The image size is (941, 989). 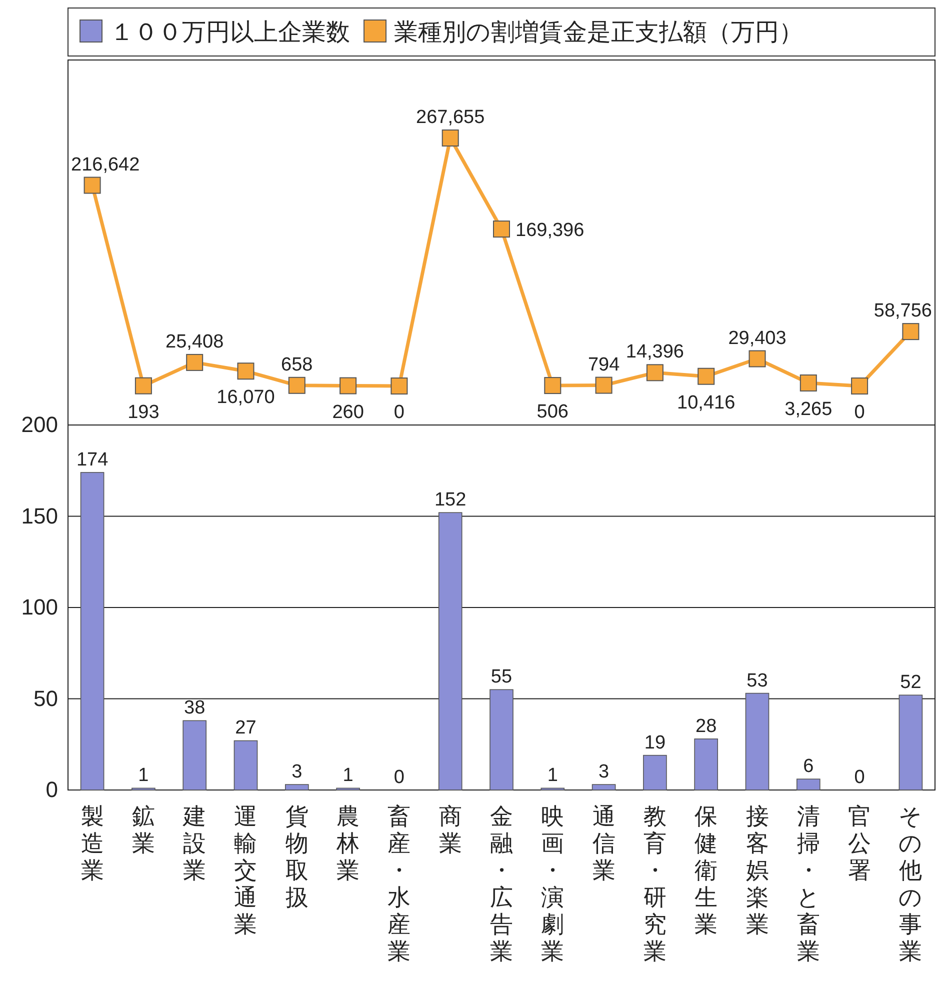 What do you see at coordinates (105, 165) in the screenshot?
I see `data-label: 216,642` at bounding box center [105, 165].